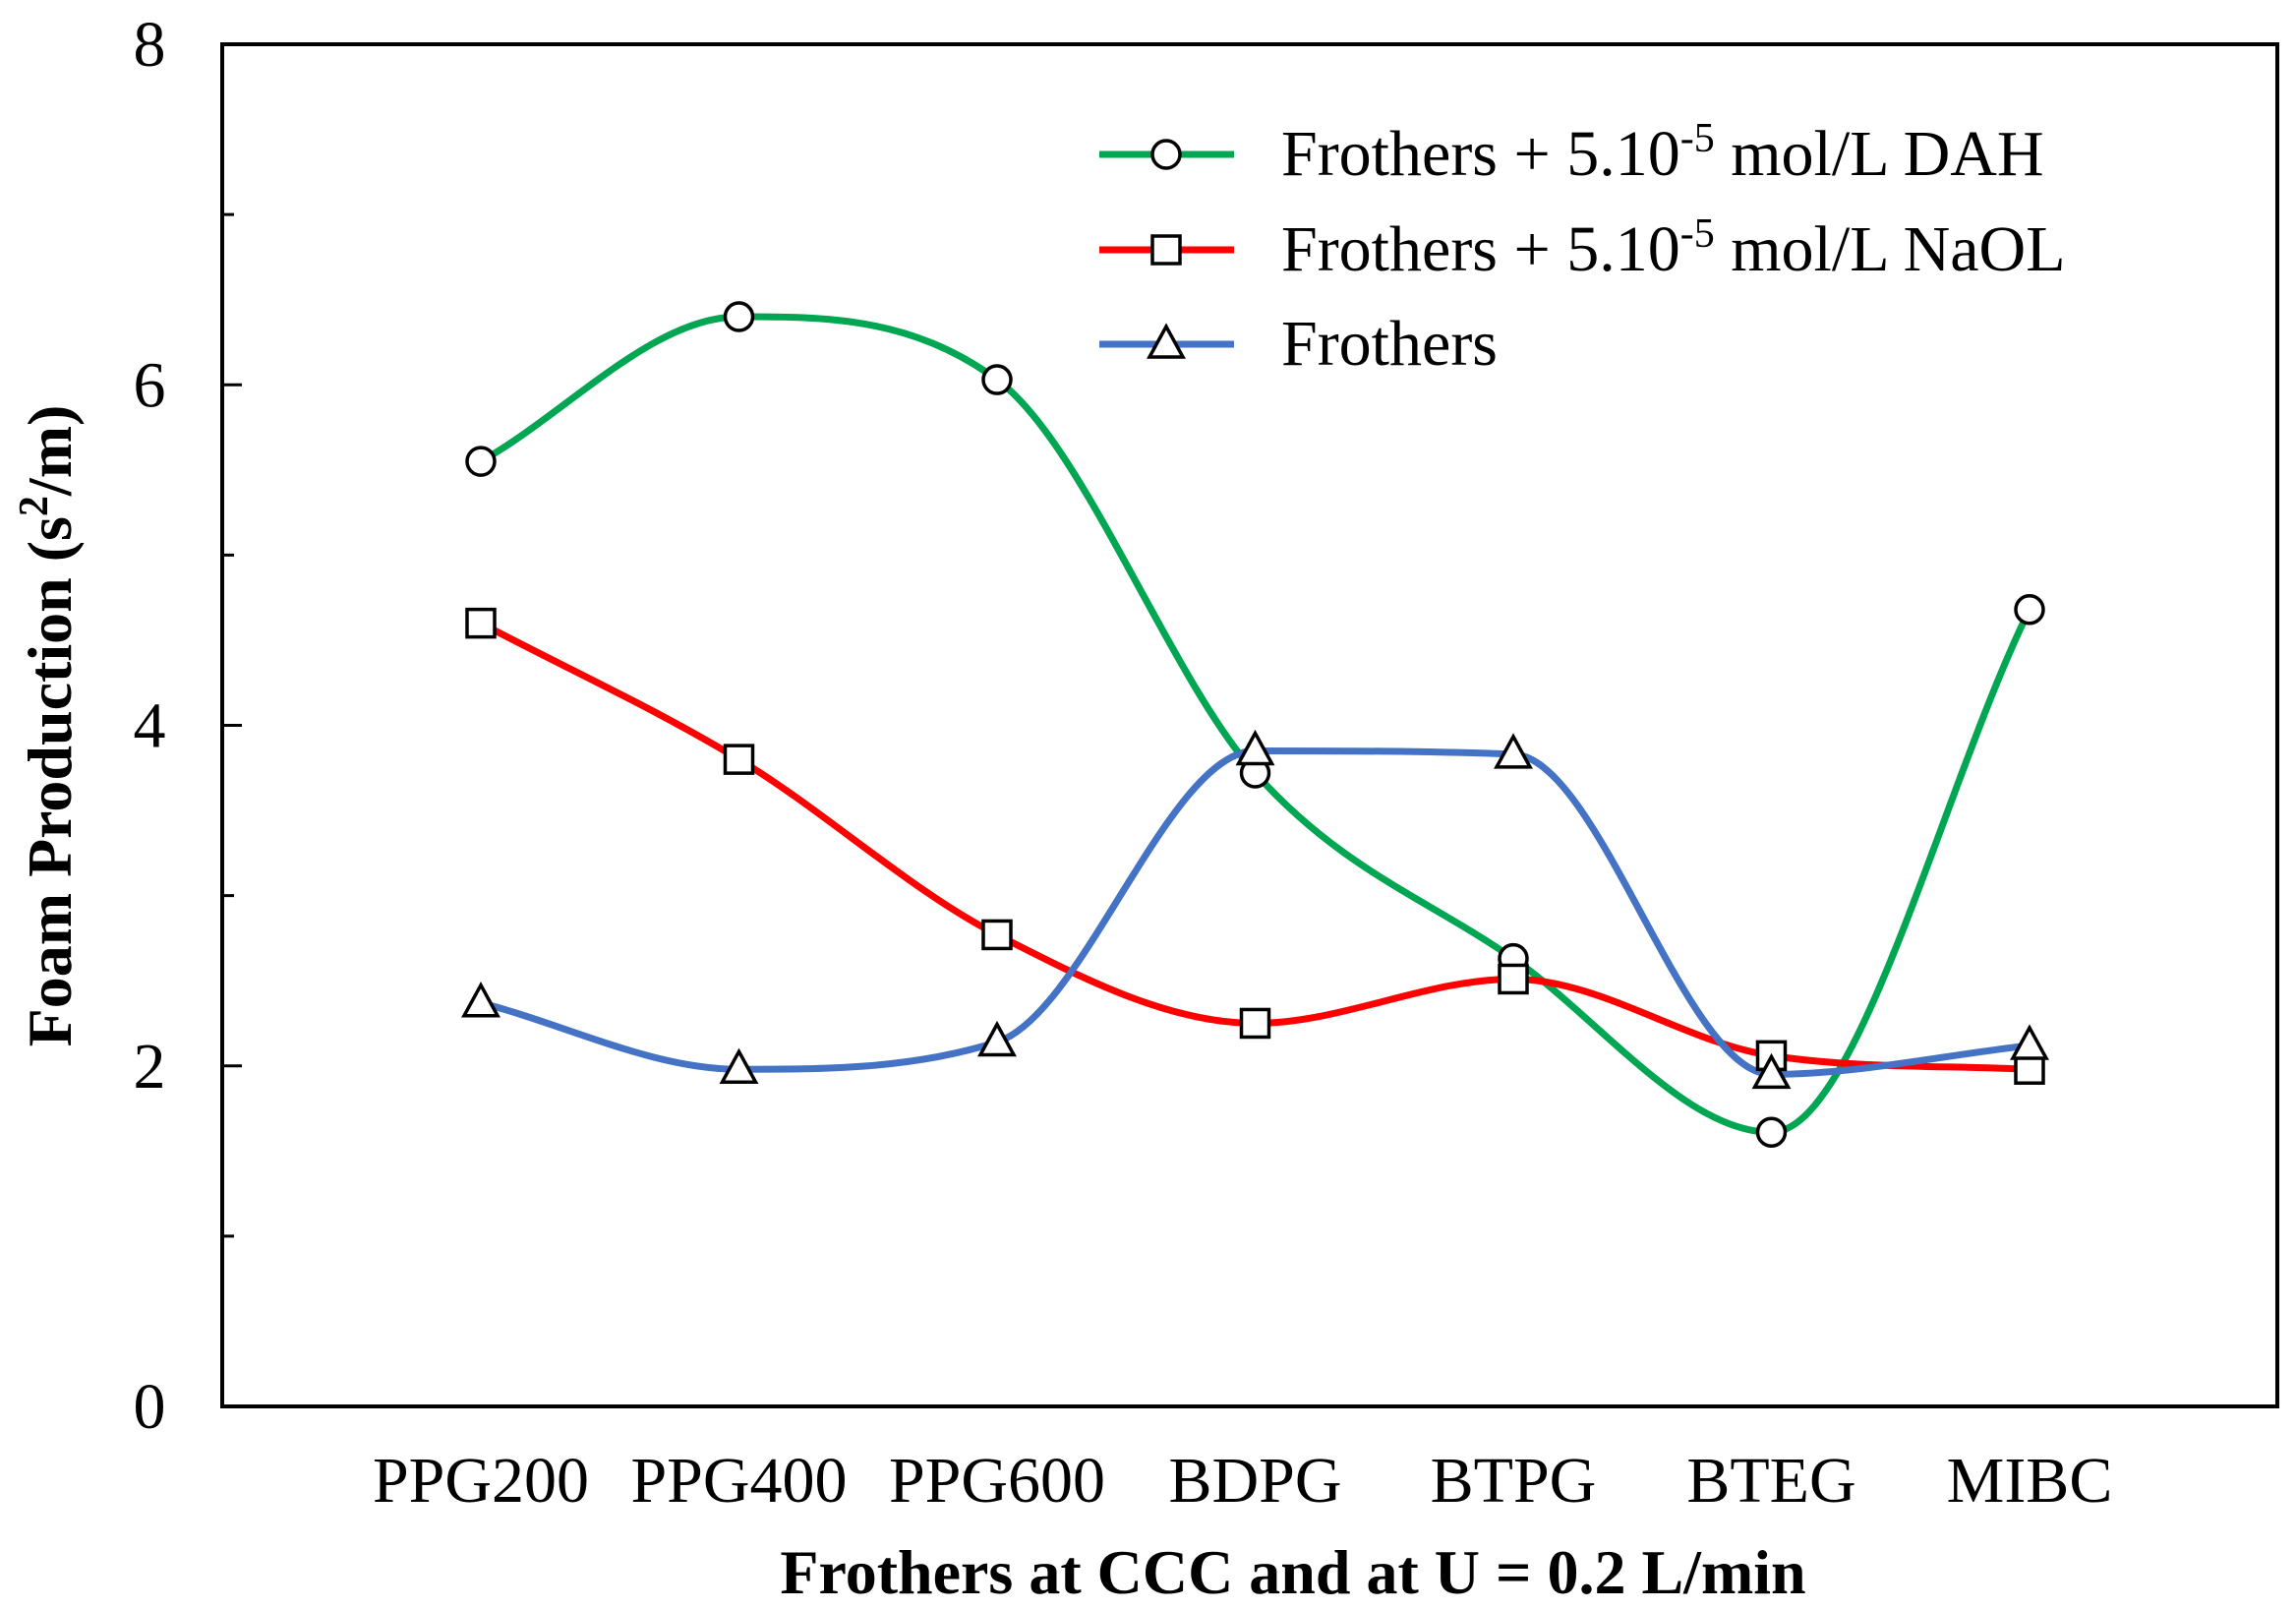  I want to click on point-dah-ppg400, so click(739, 316).